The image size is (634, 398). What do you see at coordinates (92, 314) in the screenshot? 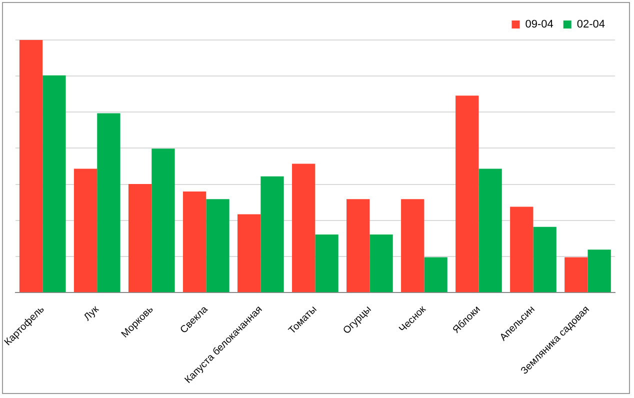
I see `x-tick-label: Лук` at bounding box center [92, 314].